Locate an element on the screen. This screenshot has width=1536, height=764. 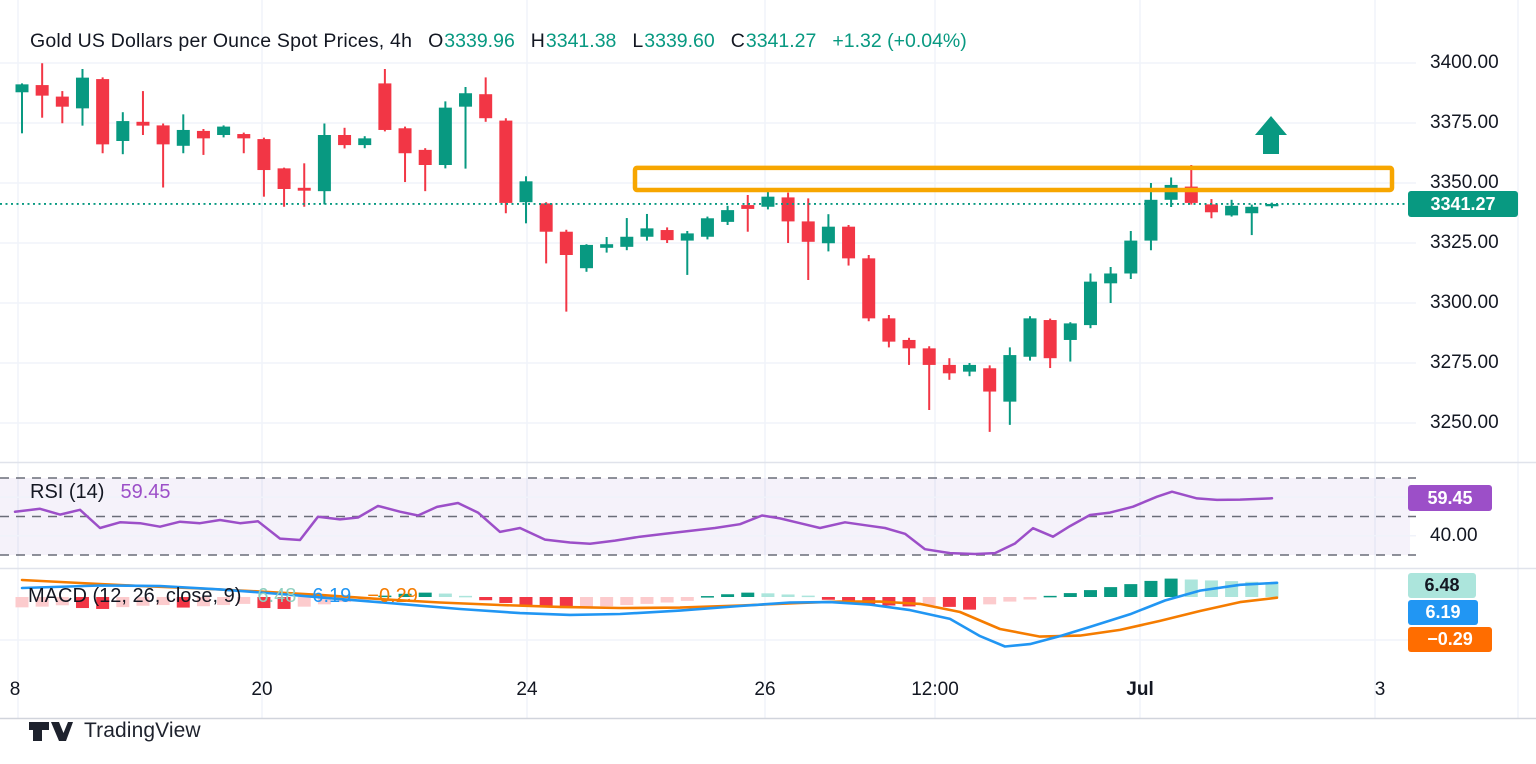
tradingview-logo: TradingView is located at coordinates (114, 731).